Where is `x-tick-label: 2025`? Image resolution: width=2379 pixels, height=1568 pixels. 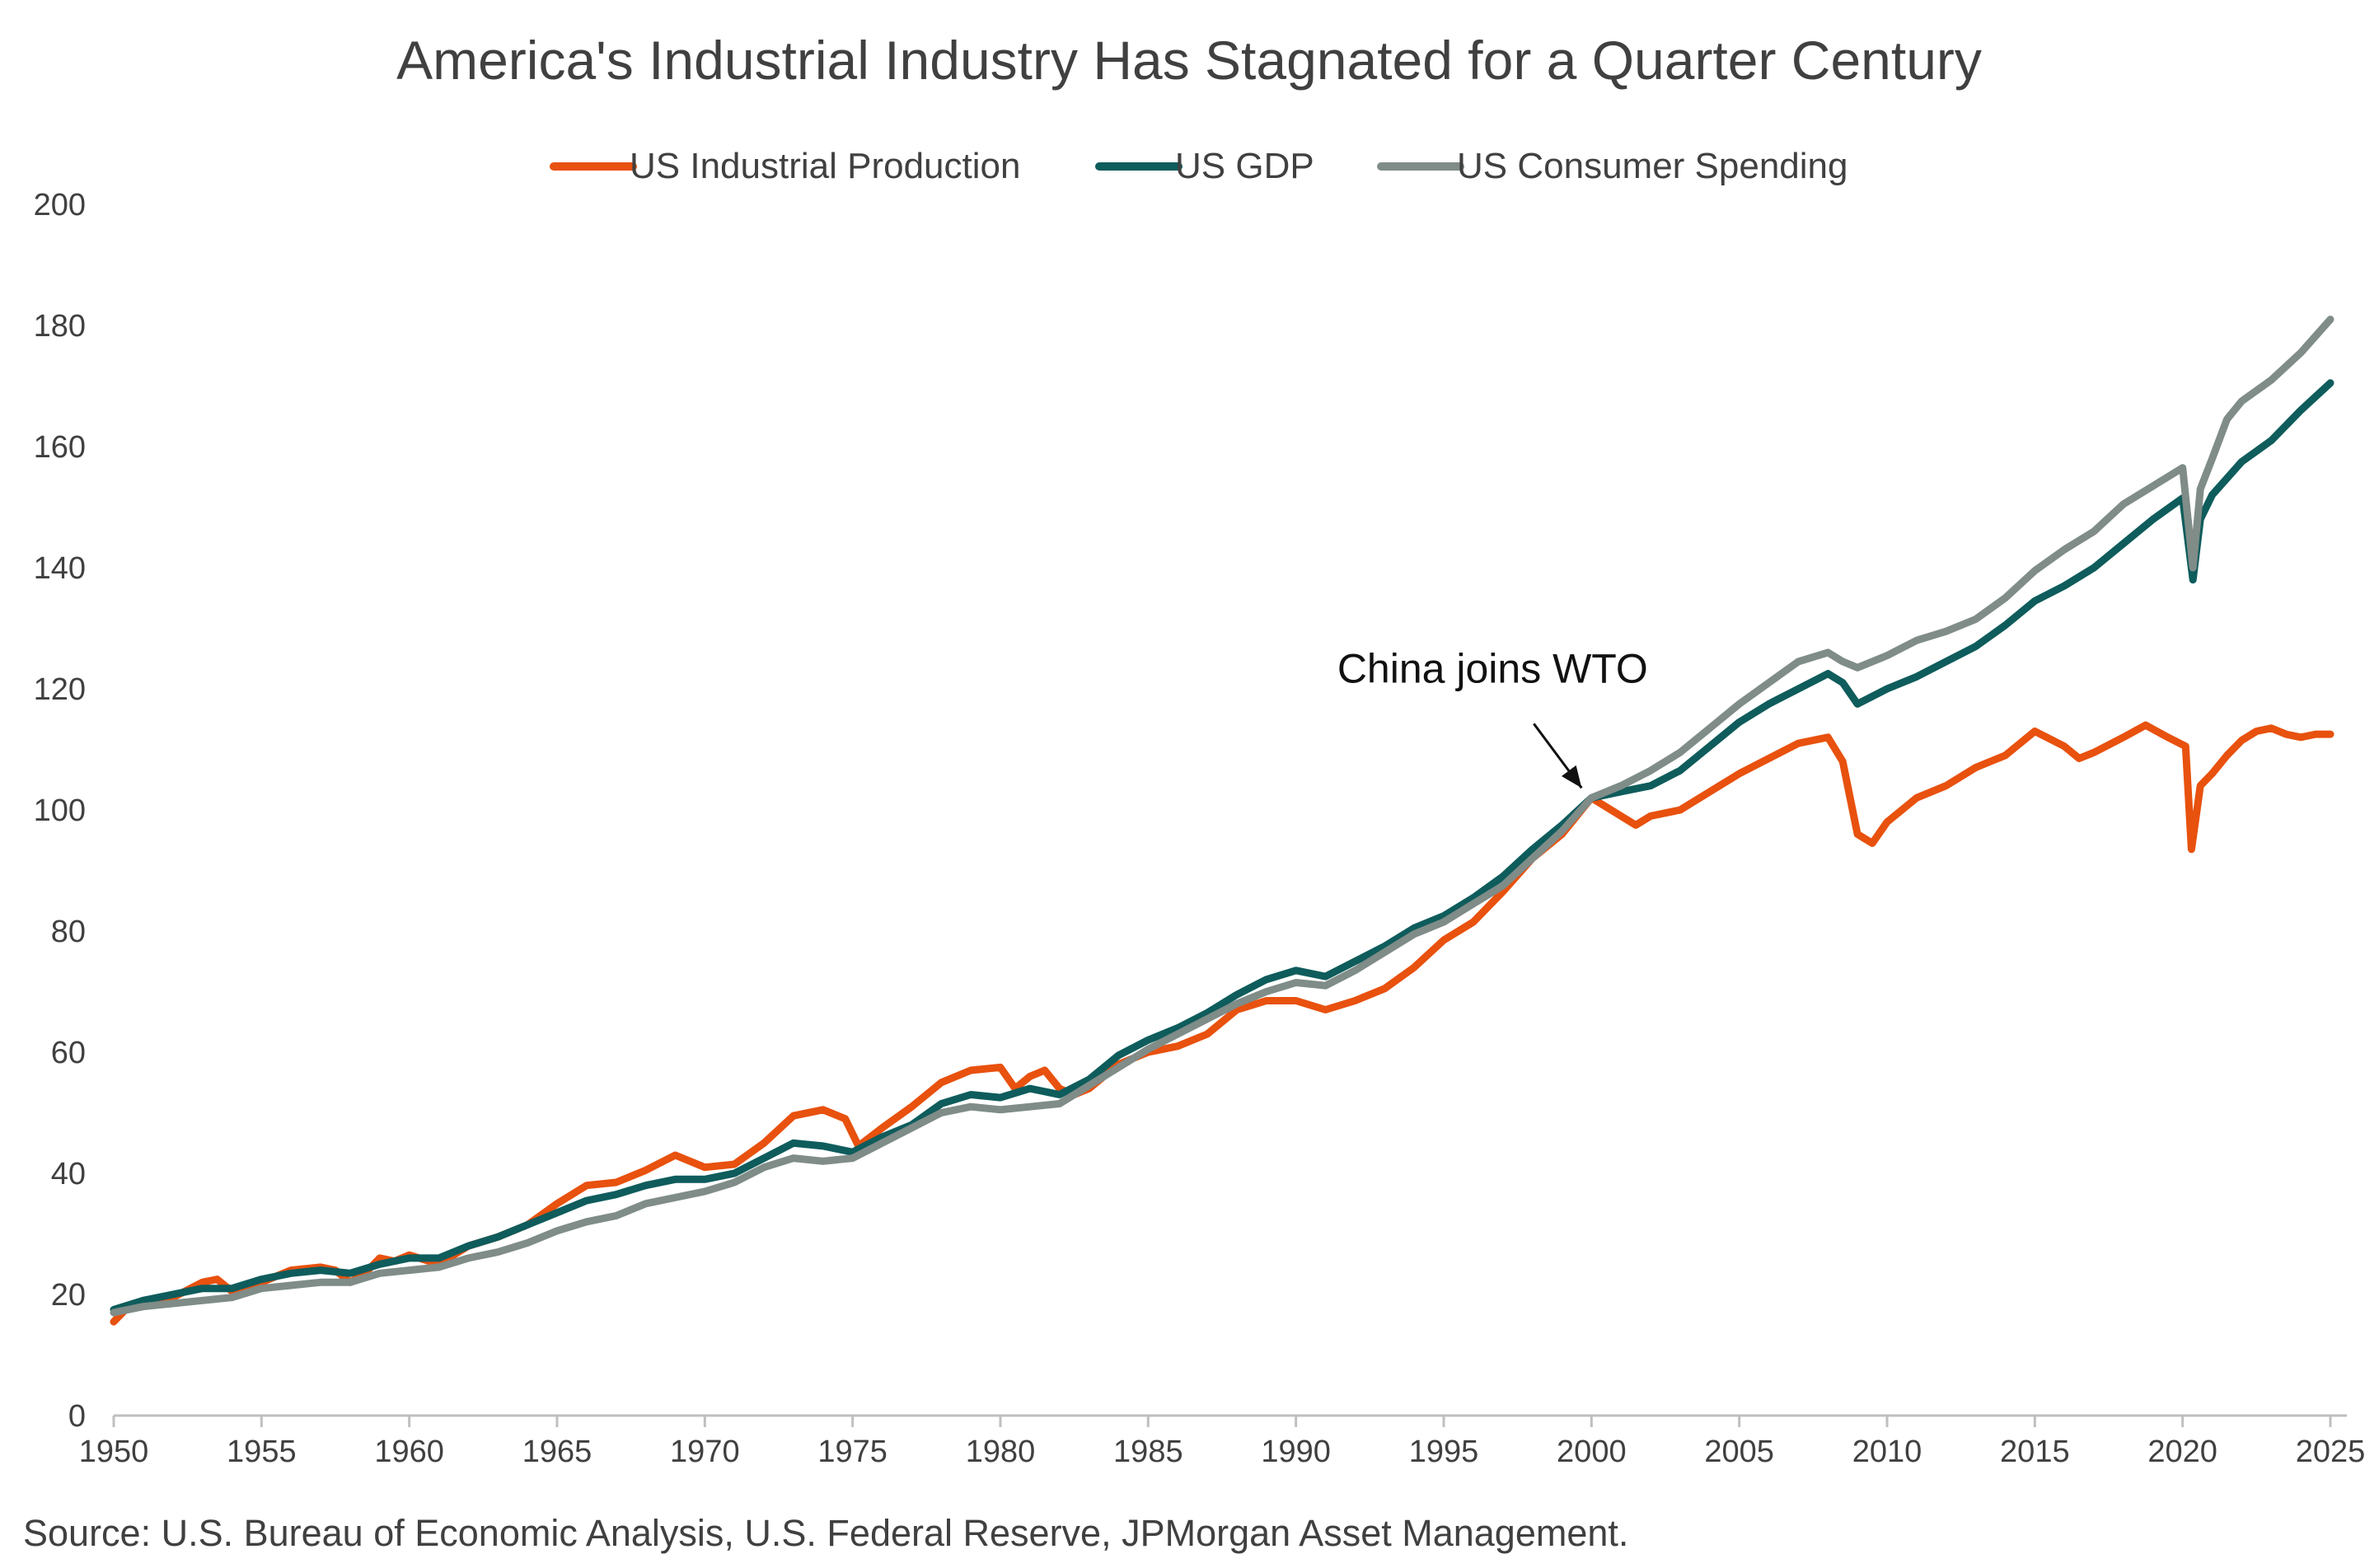
x-tick-label: 2025 is located at coordinates (2331, 1452).